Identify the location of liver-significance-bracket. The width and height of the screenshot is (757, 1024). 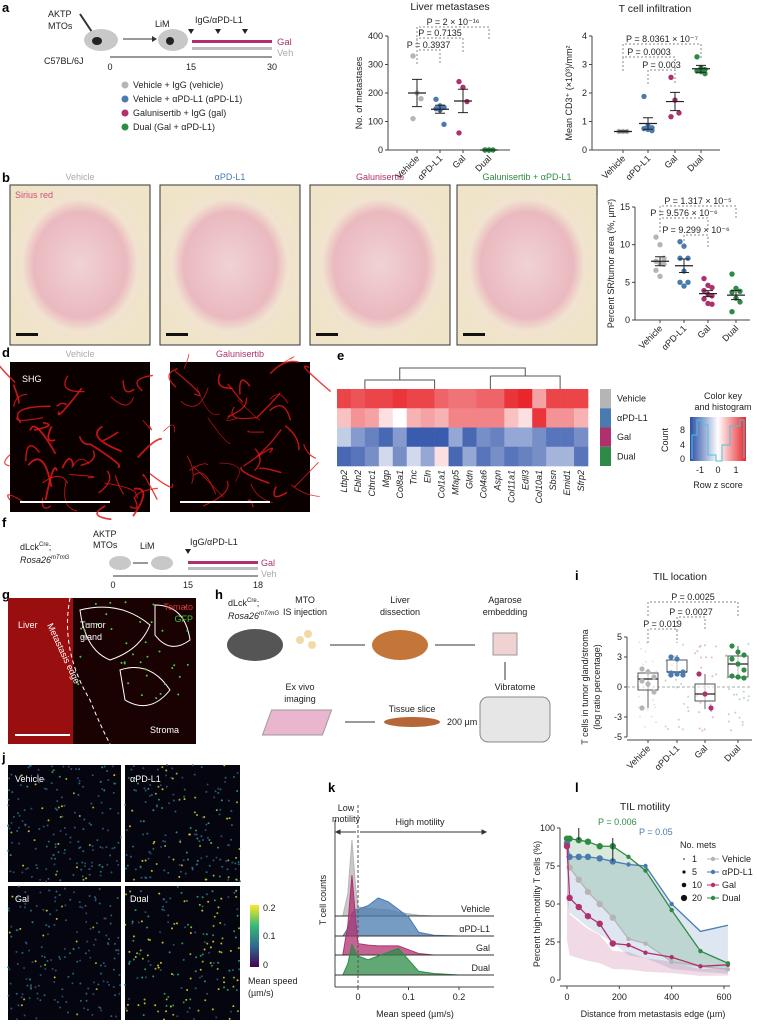
(428, 56).